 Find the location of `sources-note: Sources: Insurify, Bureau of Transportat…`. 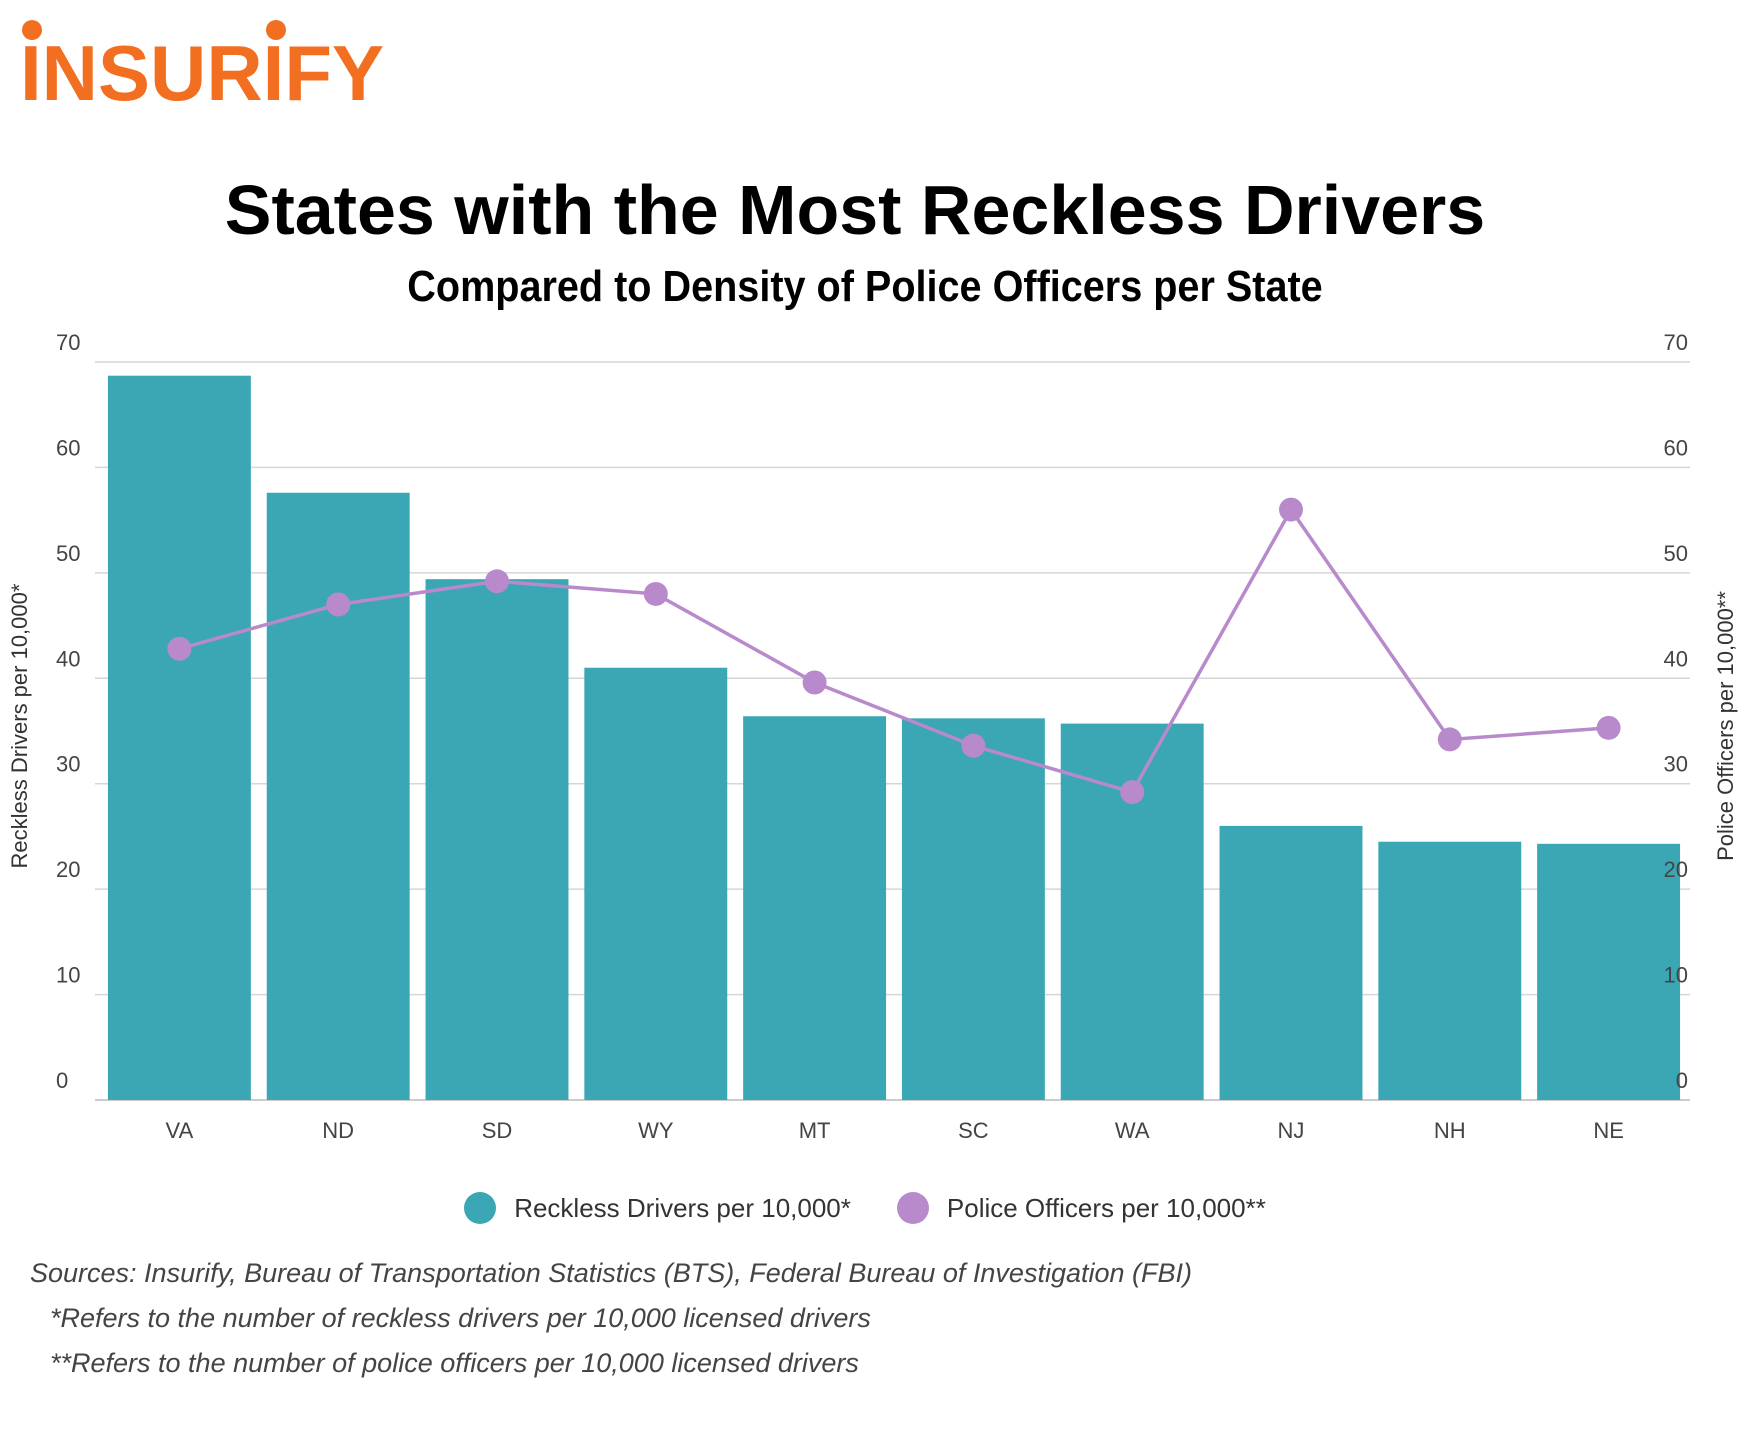

sources-note: Sources: Insurify, Bureau of Transportat… is located at coordinates (611, 1273).